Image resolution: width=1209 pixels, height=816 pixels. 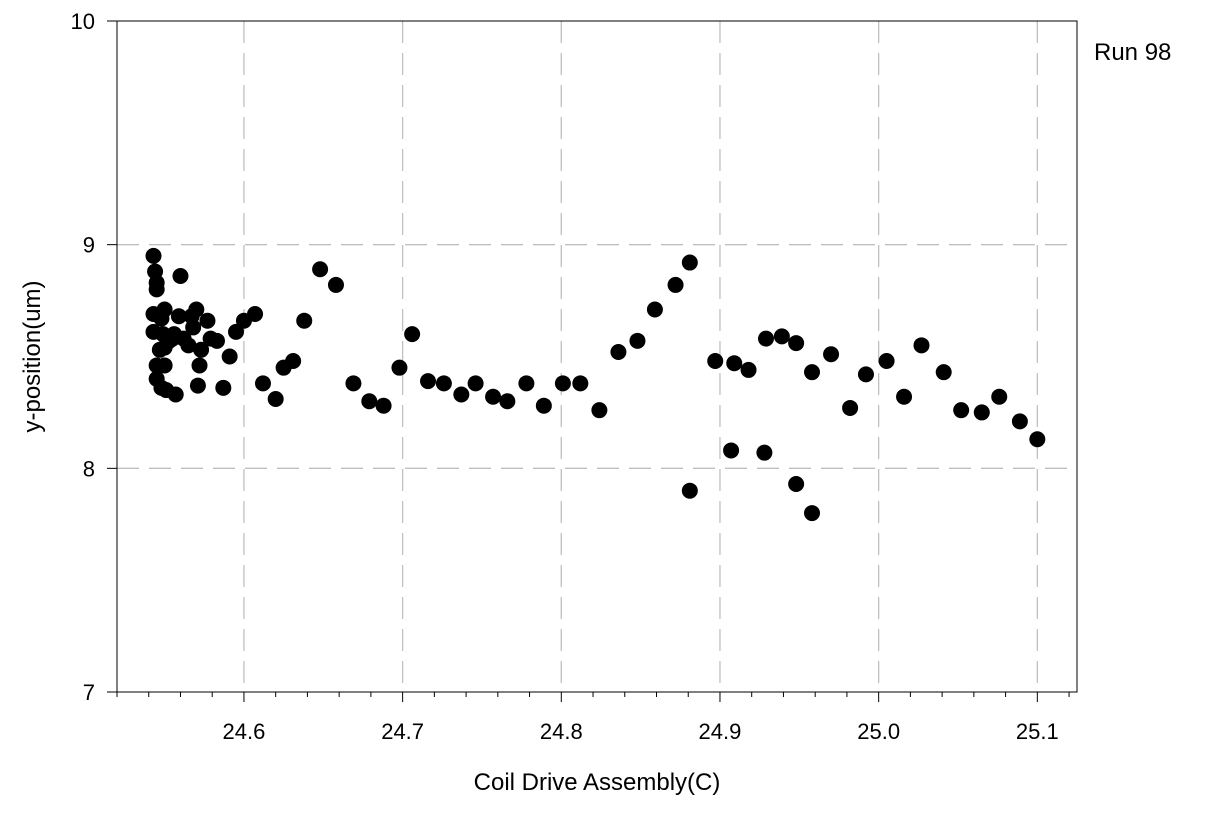 What do you see at coordinates (83, 21) in the screenshot?
I see `y-tick-label: 10` at bounding box center [83, 21].